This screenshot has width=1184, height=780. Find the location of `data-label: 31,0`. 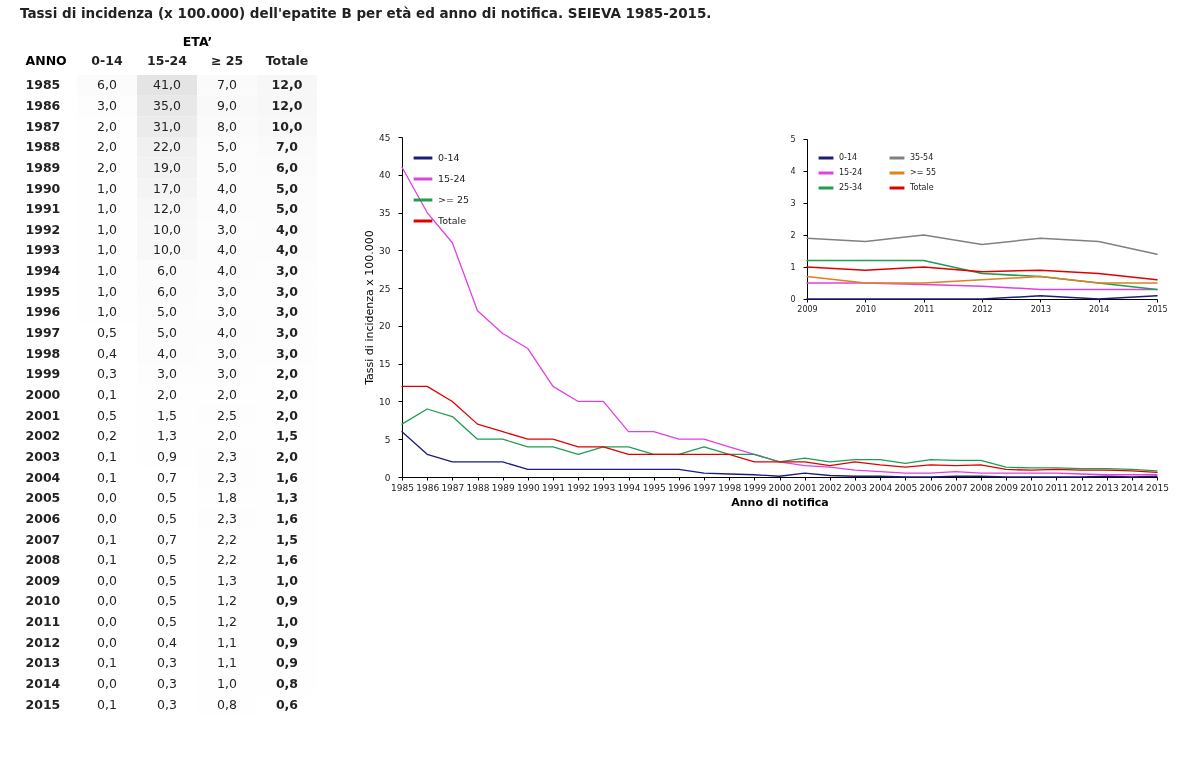

data-label: 31,0 is located at coordinates (167, 126).